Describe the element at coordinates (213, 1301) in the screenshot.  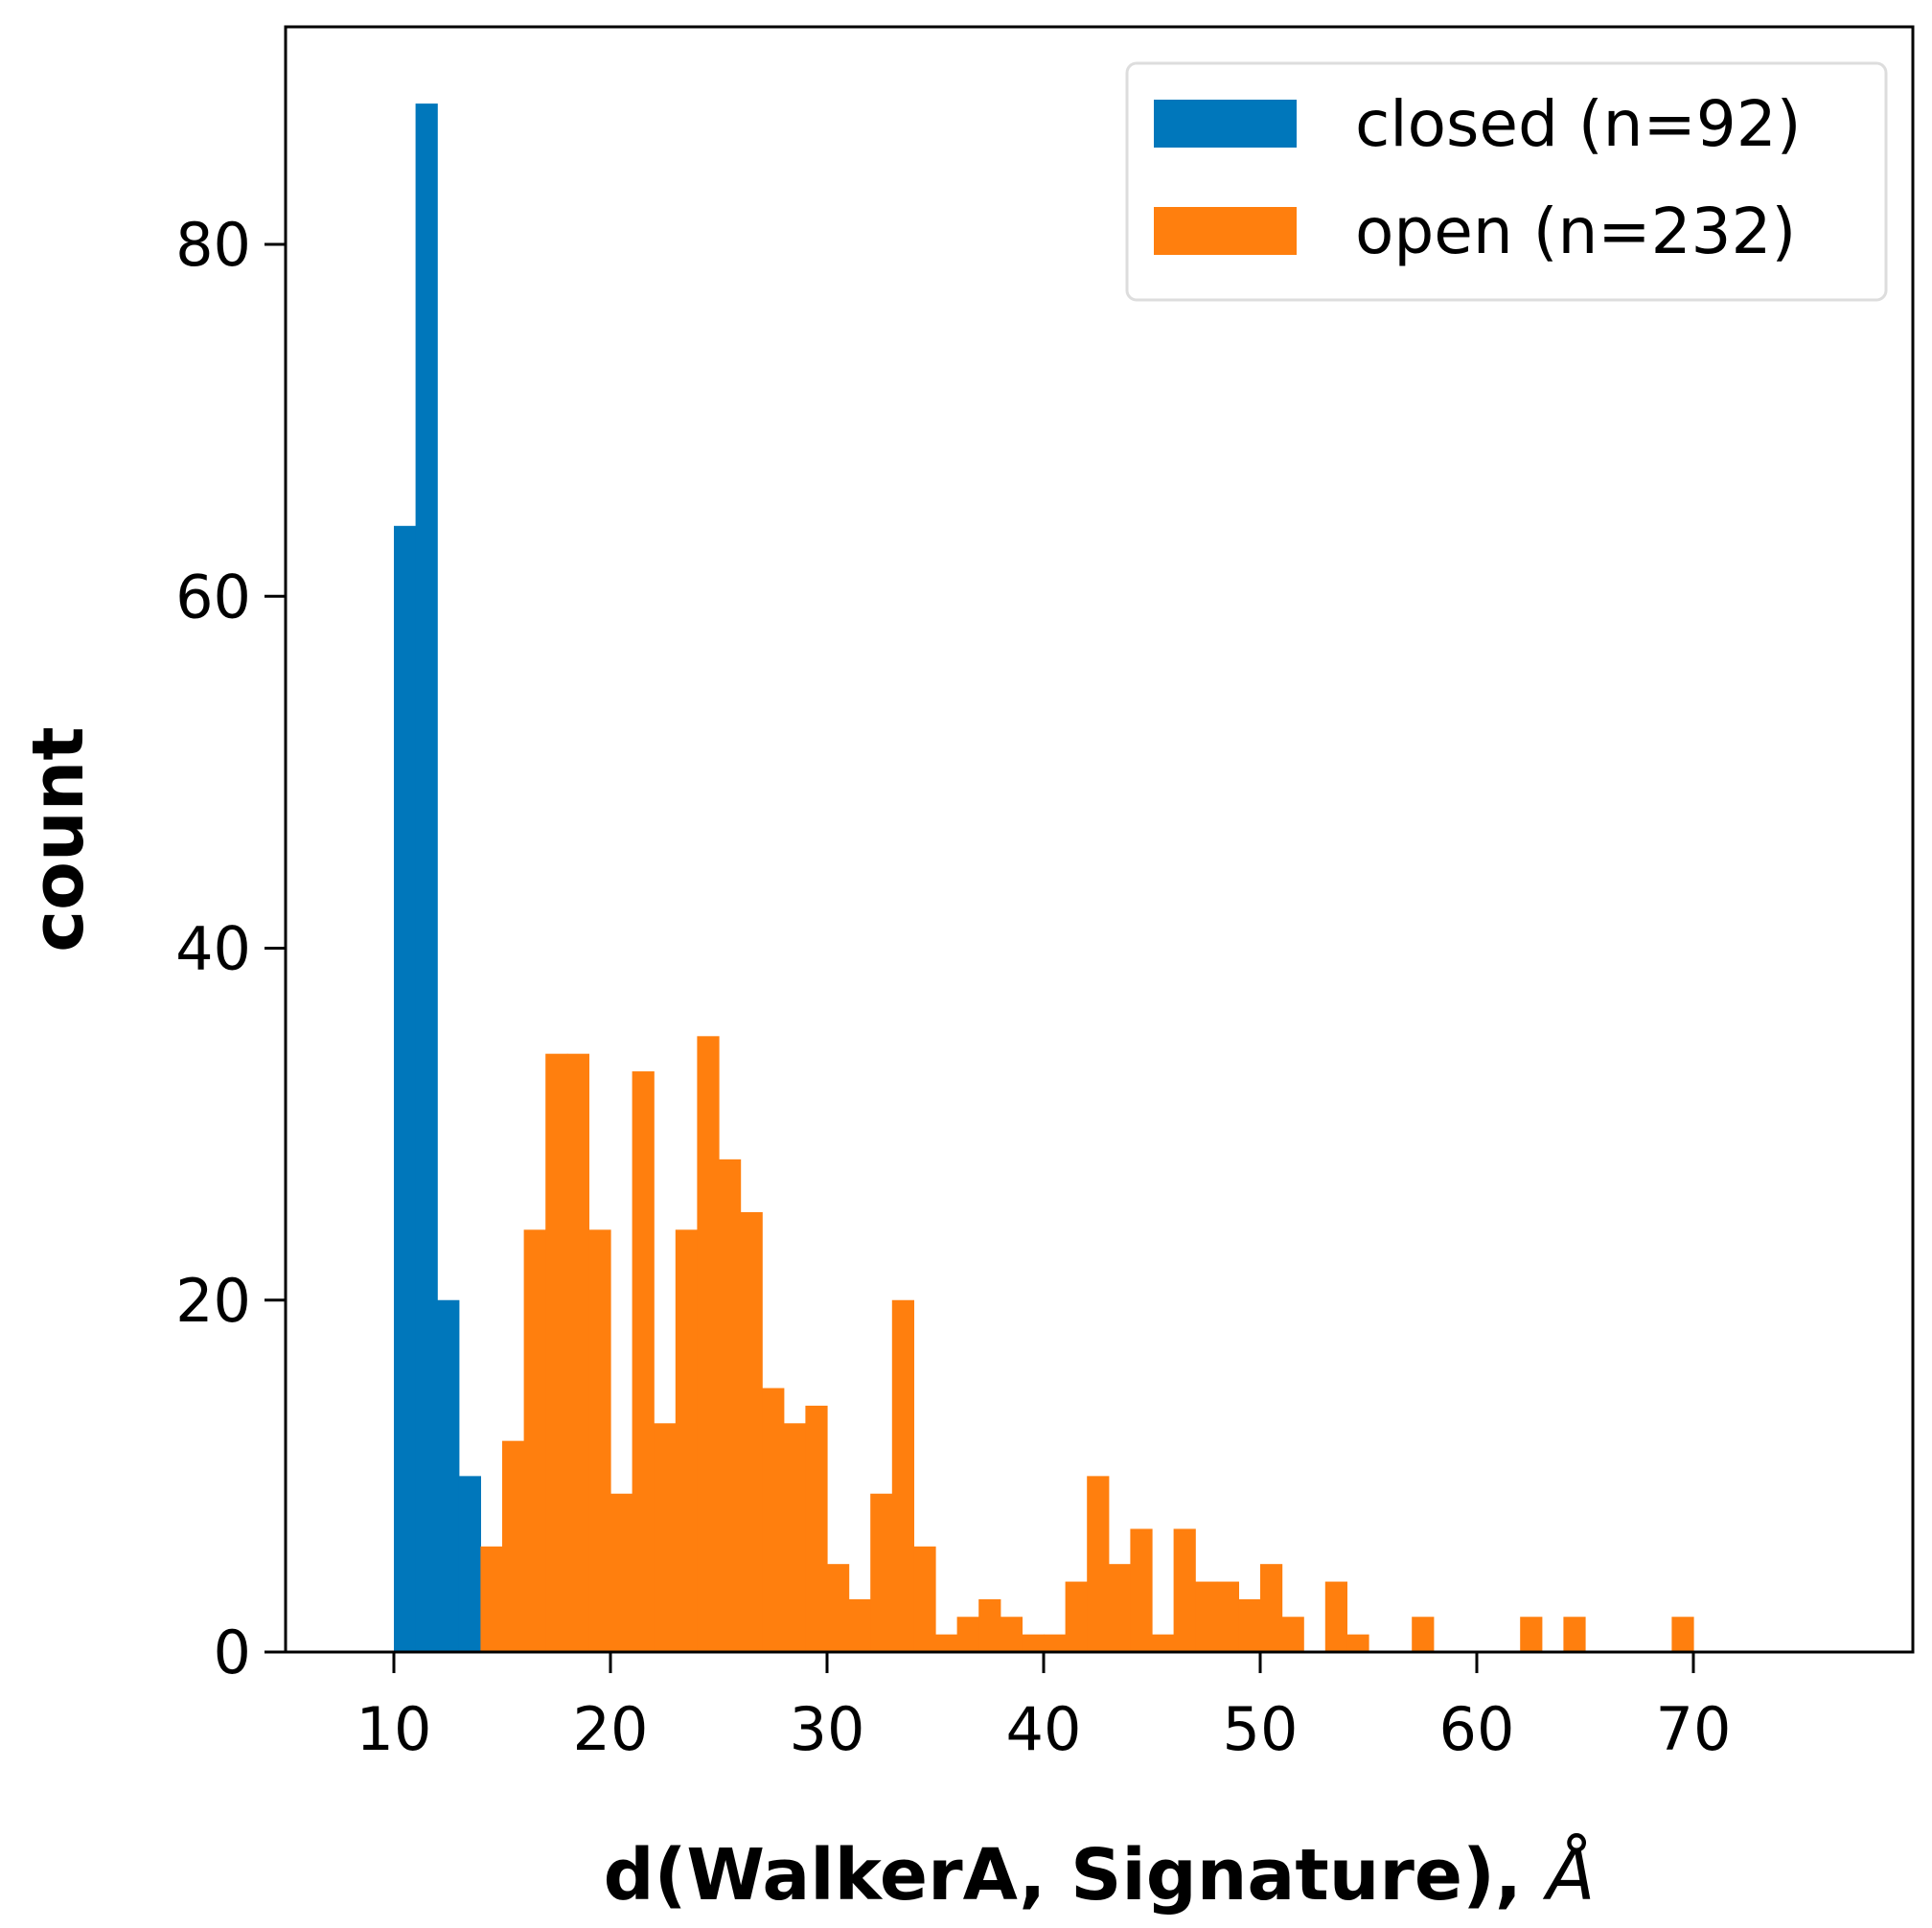
I see `y-tick-label-20: 20` at that location.